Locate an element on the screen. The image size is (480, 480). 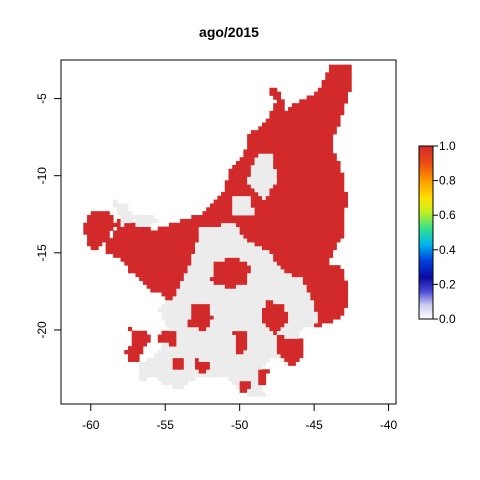
y-axis: -5-10-15-20 is located at coordinates (48, 216).